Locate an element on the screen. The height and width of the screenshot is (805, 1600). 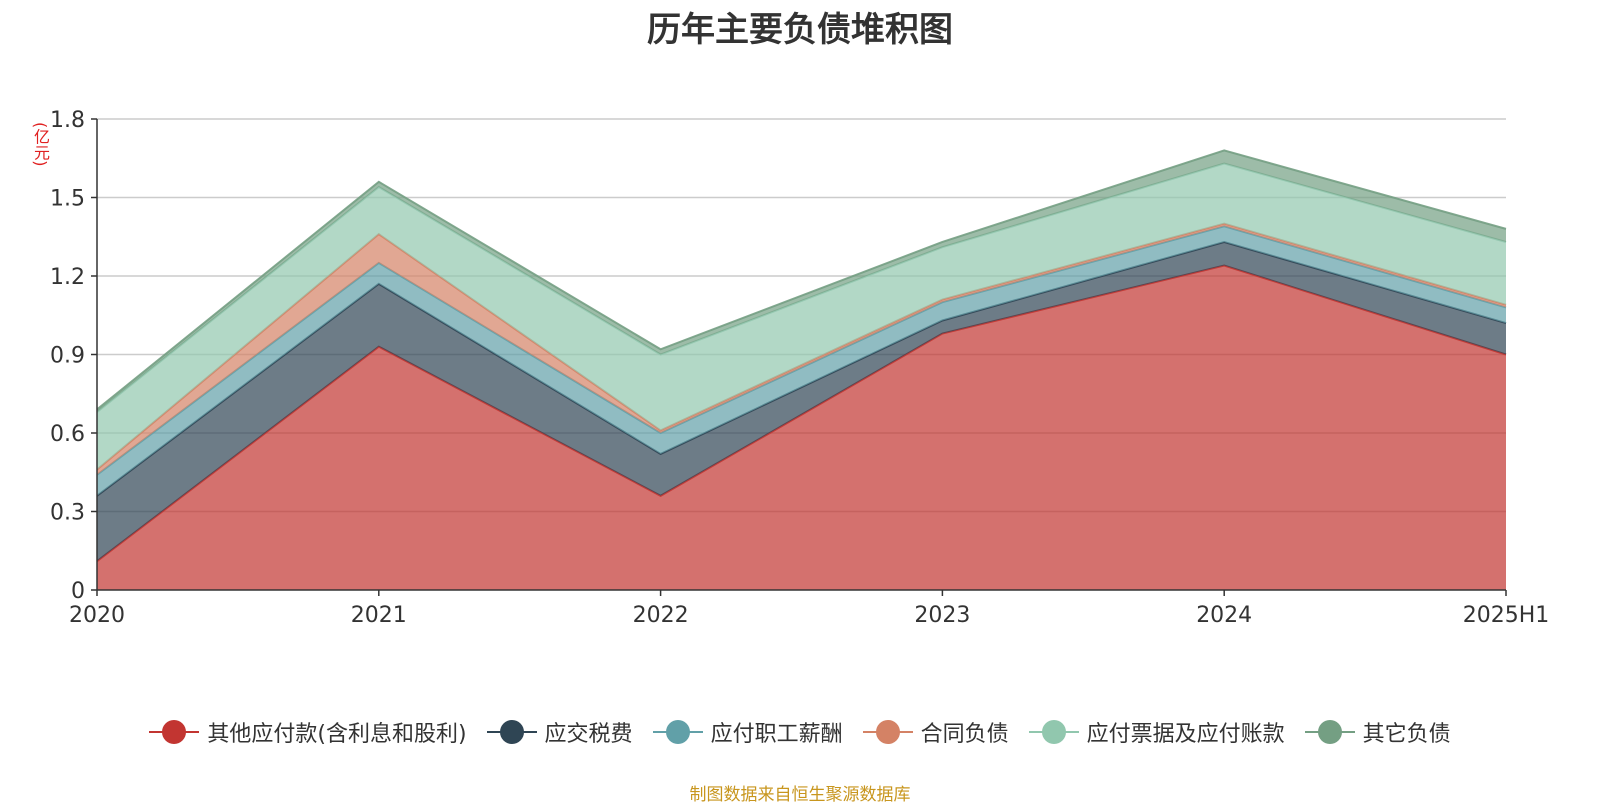
y-axis-unit-label: (亿元) is located at coordinates (40, 144).